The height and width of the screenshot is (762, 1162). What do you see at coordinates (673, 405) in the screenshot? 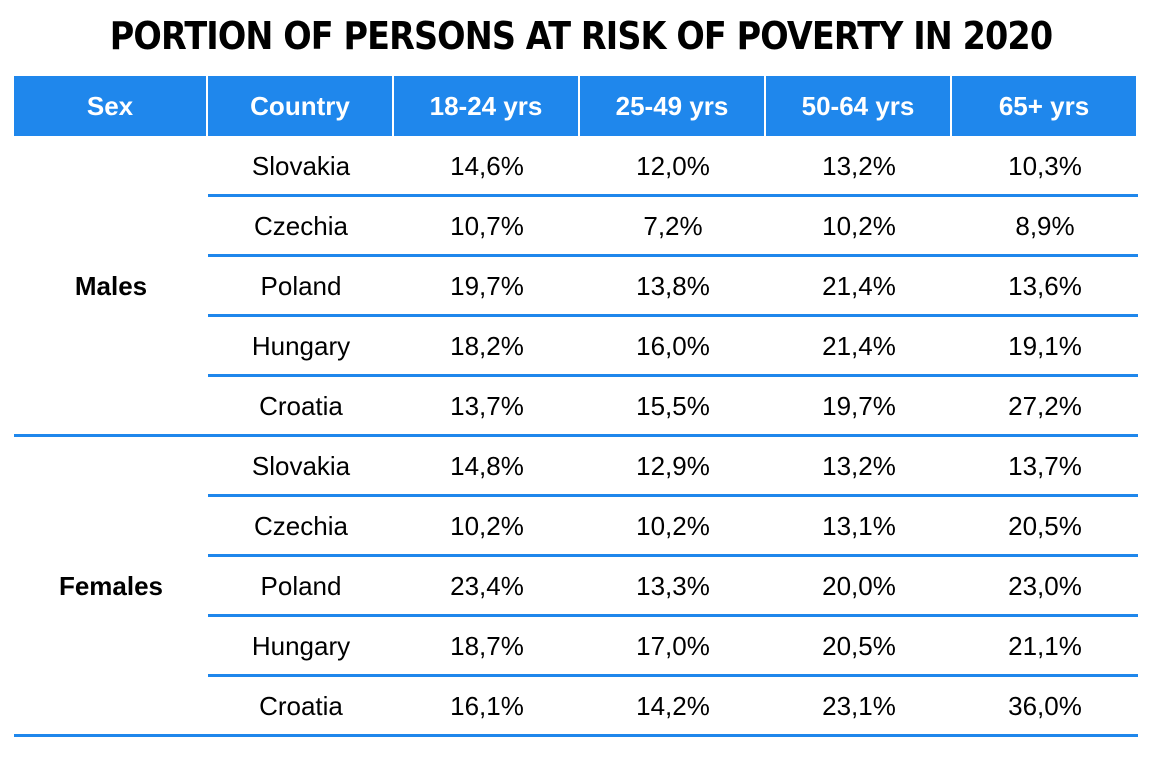
I see `value-cell: 15,5%` at bounding box center [673, 405].